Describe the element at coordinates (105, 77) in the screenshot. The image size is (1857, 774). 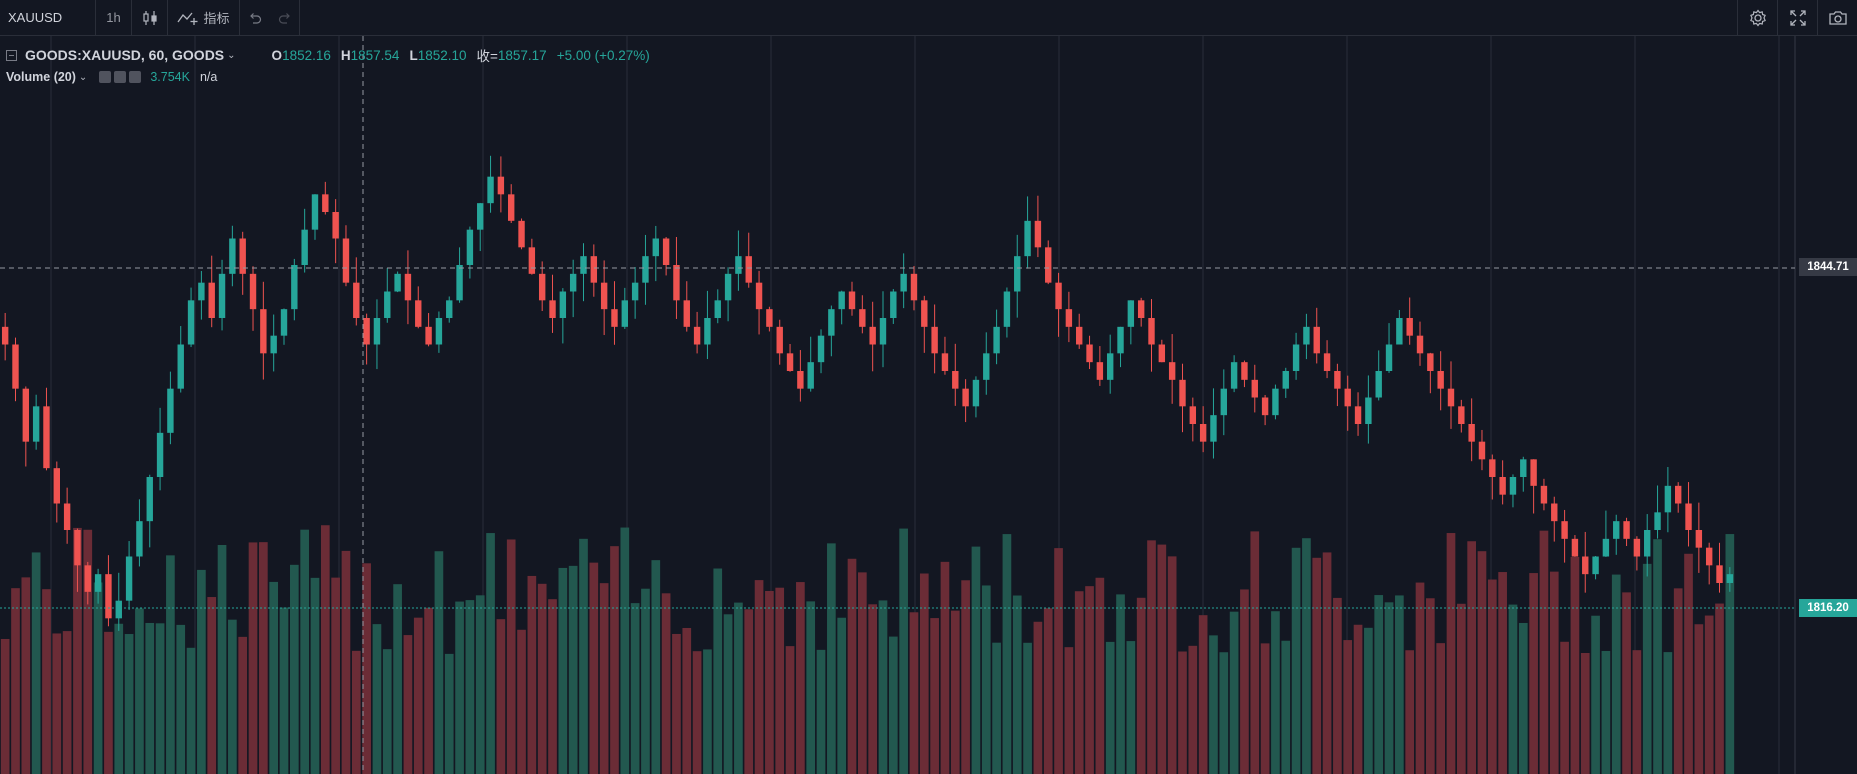
I see `hide-study-icon` at that location.